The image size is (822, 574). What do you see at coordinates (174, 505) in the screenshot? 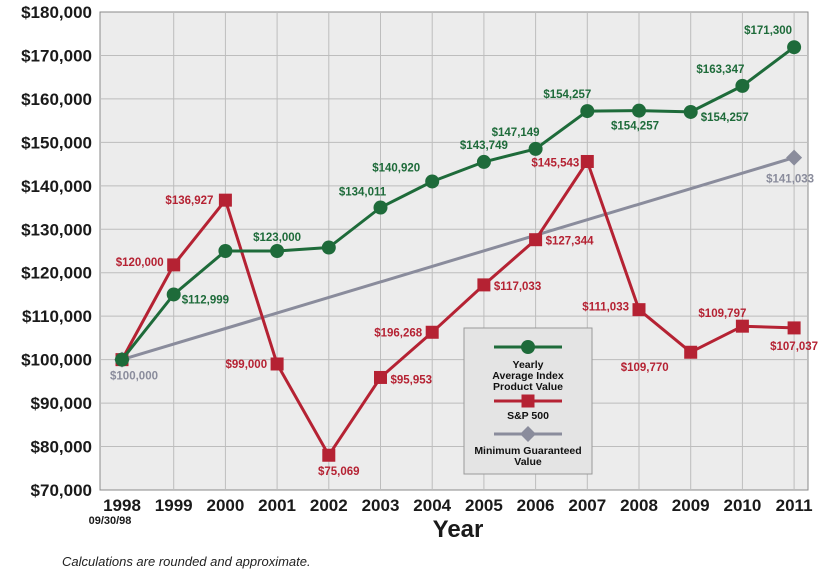
I see `x-tick-label: 1999` at bounding box center [174, 505].